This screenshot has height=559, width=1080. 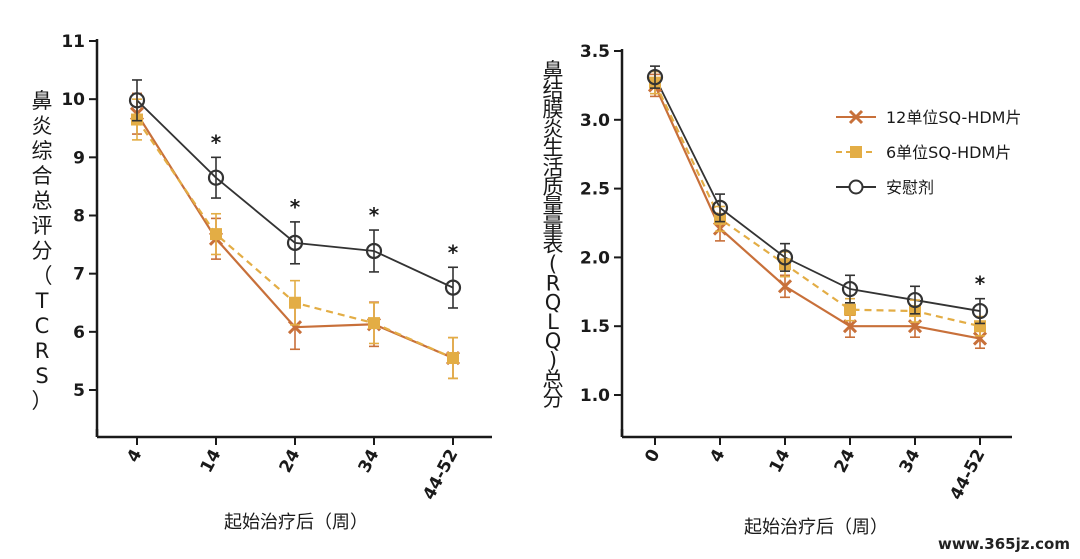 What do you see at coordinates (652, 456) in the screenshot?
I see `x-tick-label: 0` at bounding box center [652, 456].